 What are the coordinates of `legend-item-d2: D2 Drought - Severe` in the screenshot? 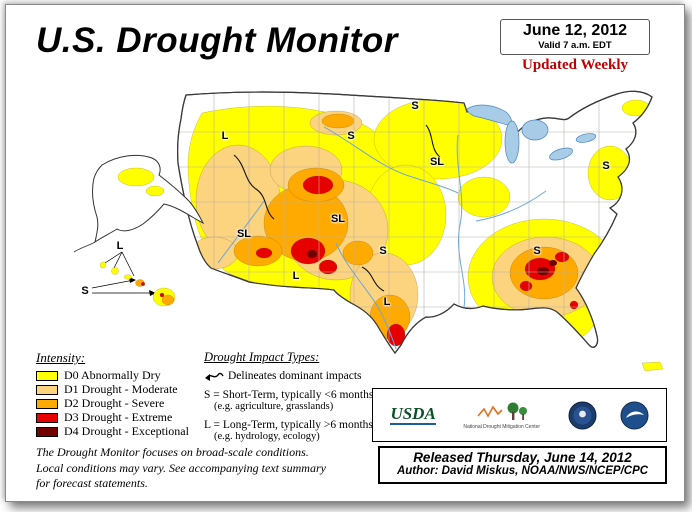 It's located at (112, 403).